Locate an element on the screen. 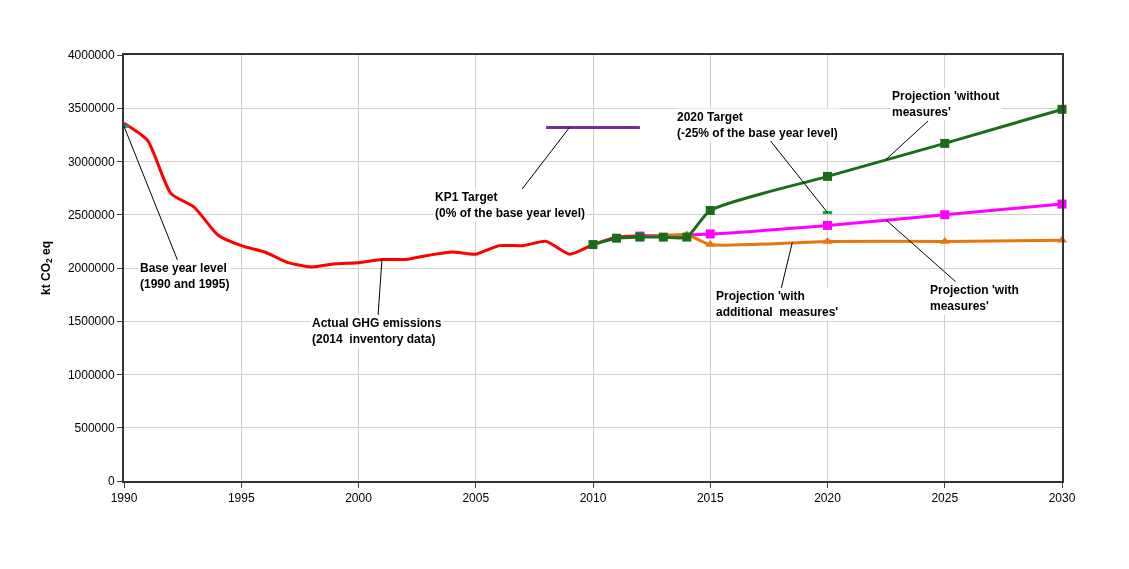 Image resolution: width=1129 pixels, height=569 pixels. y-tick-label: 1000000 is located at coordinates (91, 374).